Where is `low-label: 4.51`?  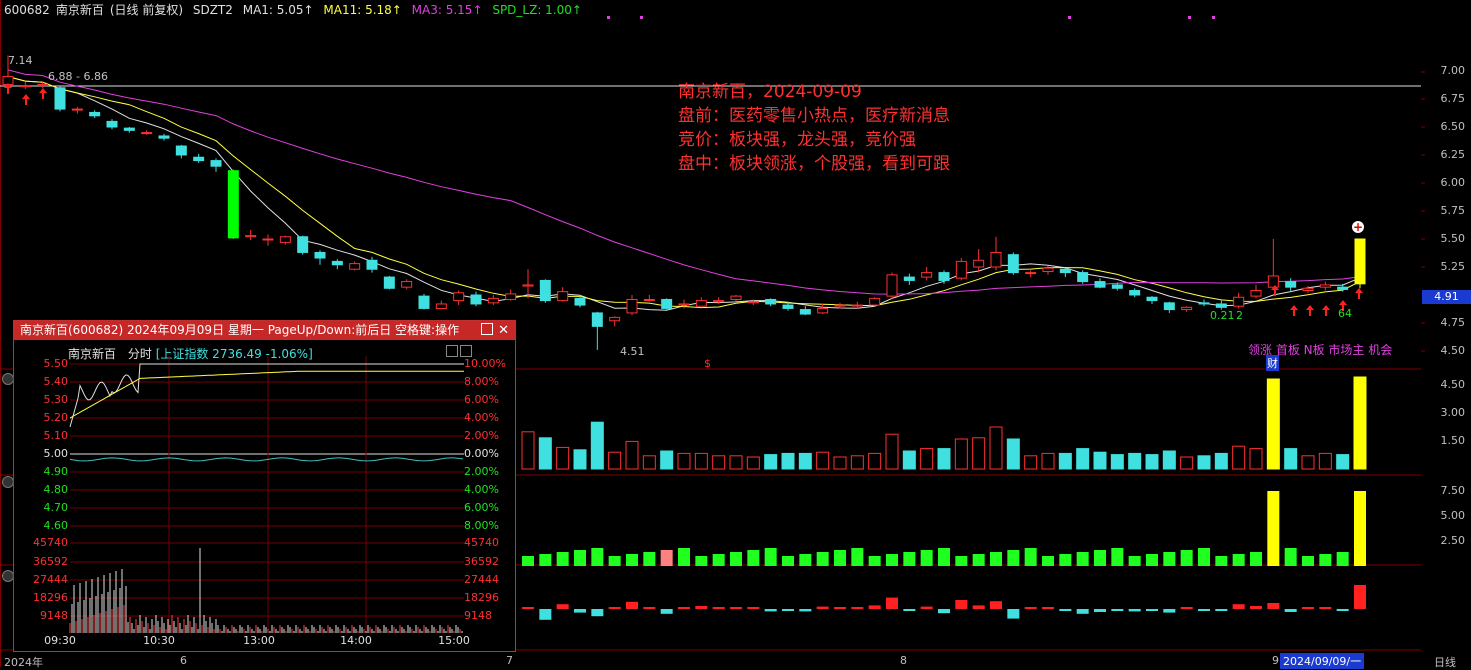
low-label: 4.51 is located at coordinates (632, 351).